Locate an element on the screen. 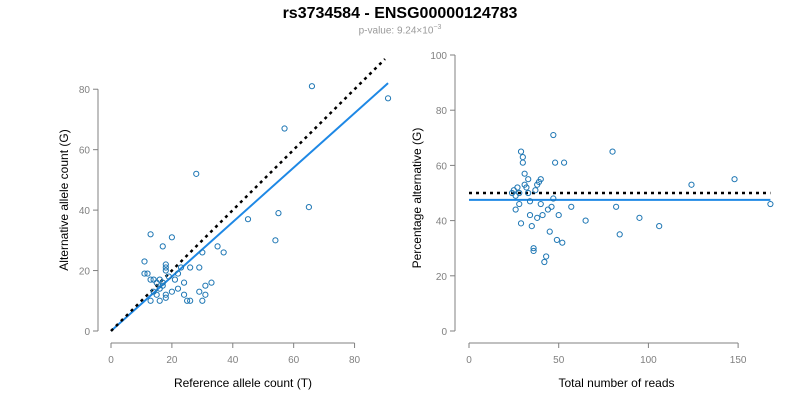 Image resolution: width=800 pixels, height=400 pixels. left-x-tick-label: 60 is located at coordinates (294, 360).